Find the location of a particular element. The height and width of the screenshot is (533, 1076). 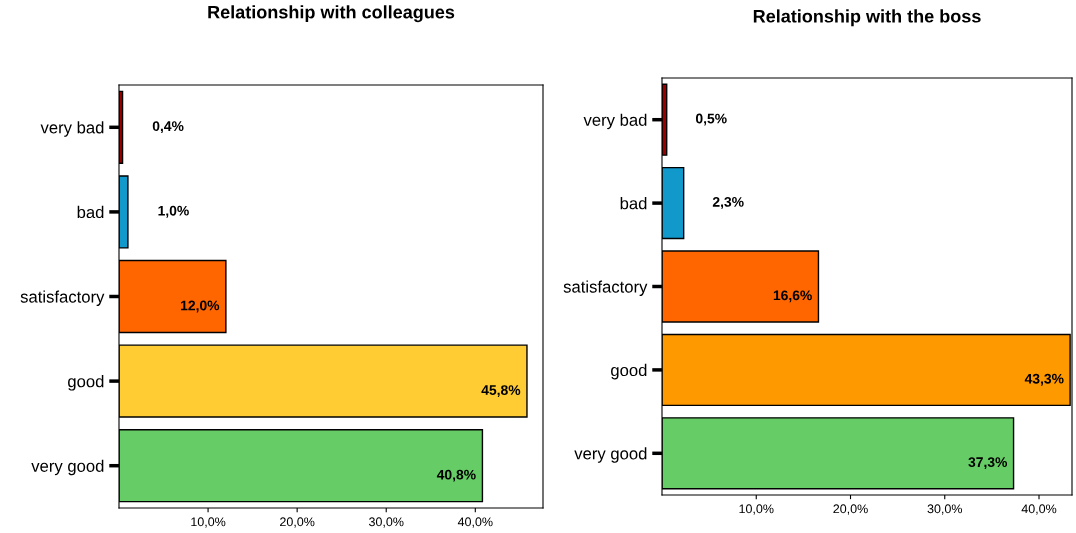

data-label: 0,5% is located at coordinates (711, 119).